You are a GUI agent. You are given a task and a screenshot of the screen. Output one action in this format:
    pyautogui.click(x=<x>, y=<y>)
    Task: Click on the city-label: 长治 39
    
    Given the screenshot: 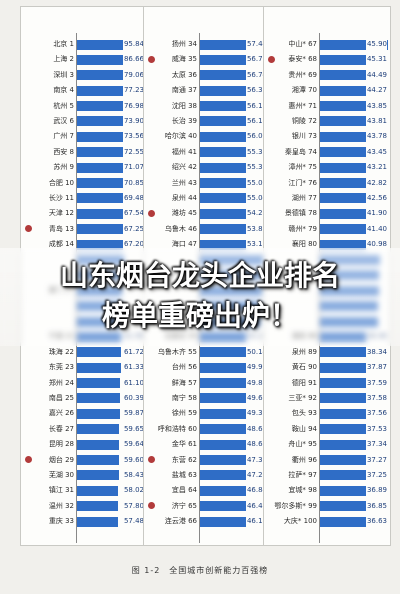 What is the action you would take?
    pyautogui.click(x=184, y=120)
    